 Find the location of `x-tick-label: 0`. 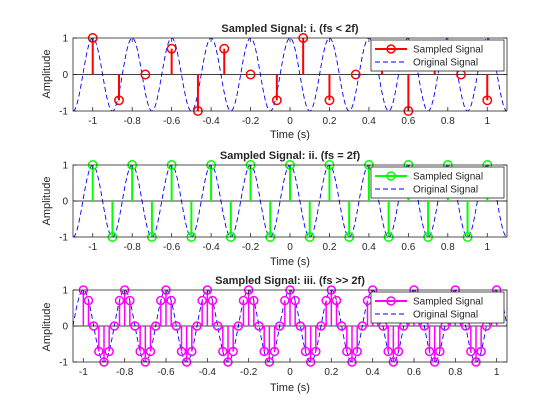

x-tick-label: 0 is located at coordinates (290, 121).